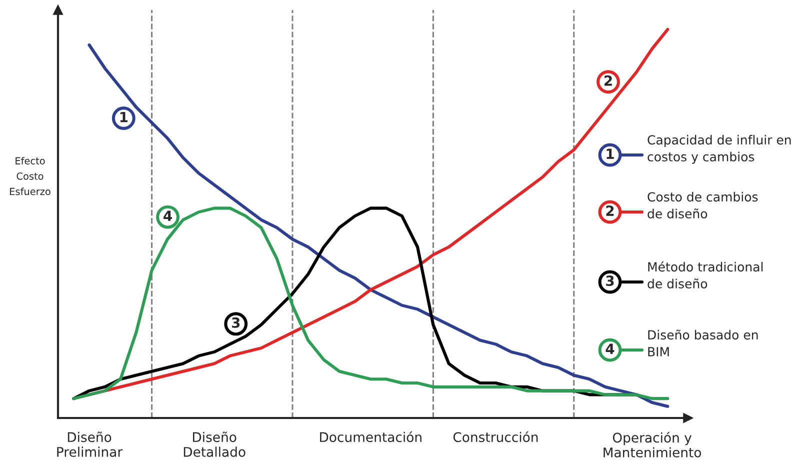  Describe the element at coordinates (610, 349) in the screenshot. I see `text: 4` at that location.